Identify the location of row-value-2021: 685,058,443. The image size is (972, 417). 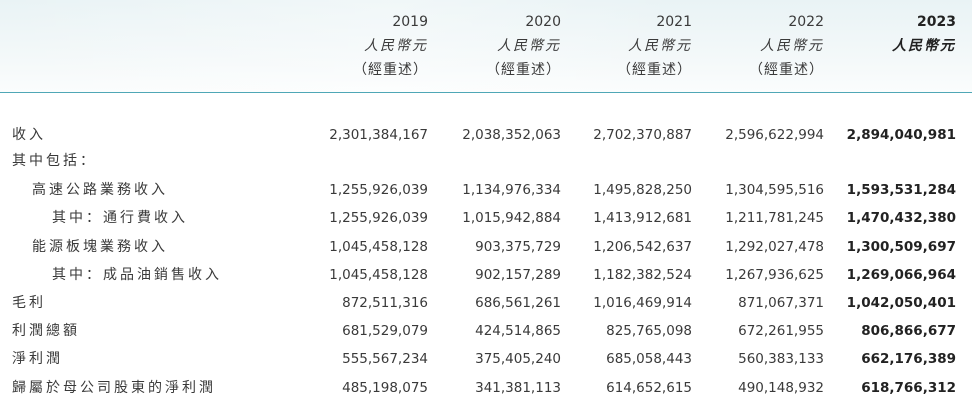
(649, 359).